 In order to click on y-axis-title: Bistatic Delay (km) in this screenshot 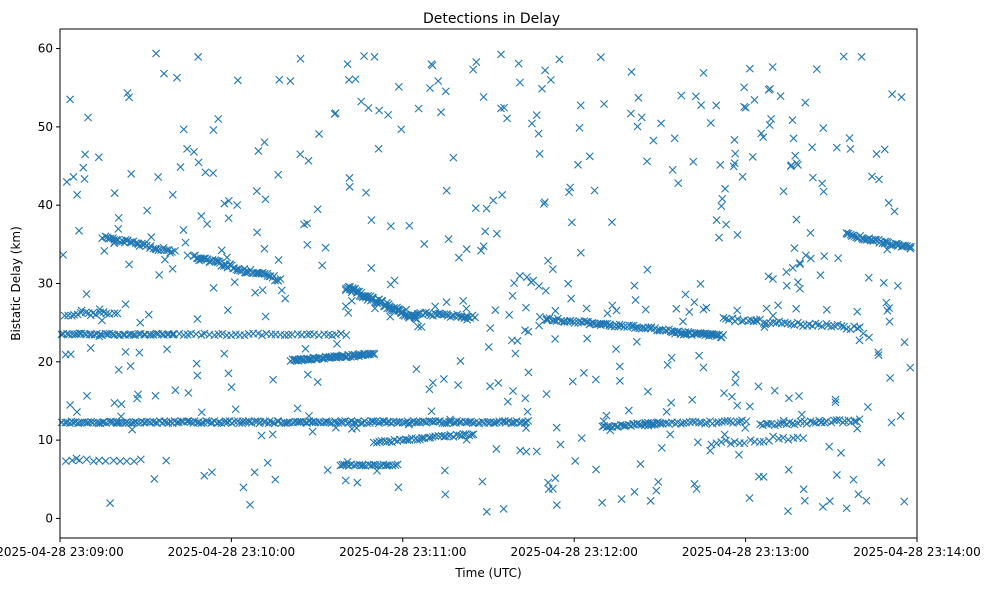, I will do `click(16, 283)`.